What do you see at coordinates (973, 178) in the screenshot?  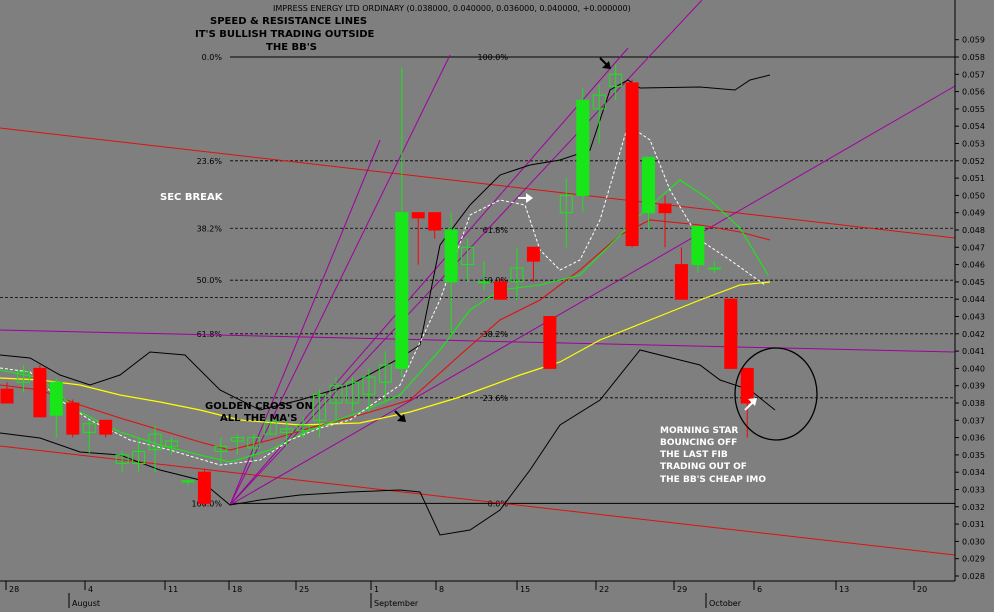 I see `y-tick-label: 0.051` at bounding box center [973, 178].